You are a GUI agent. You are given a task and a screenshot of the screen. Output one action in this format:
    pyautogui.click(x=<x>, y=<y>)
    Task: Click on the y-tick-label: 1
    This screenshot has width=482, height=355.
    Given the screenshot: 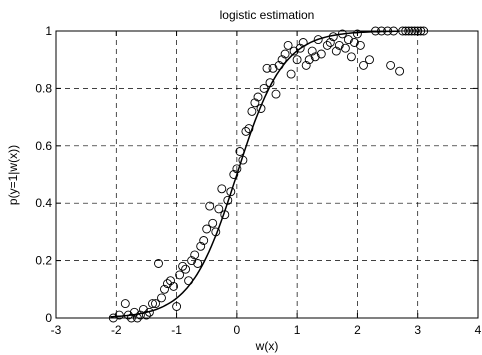 What is the action you would take?
    pyautogui.click(x=48, y=31)
    